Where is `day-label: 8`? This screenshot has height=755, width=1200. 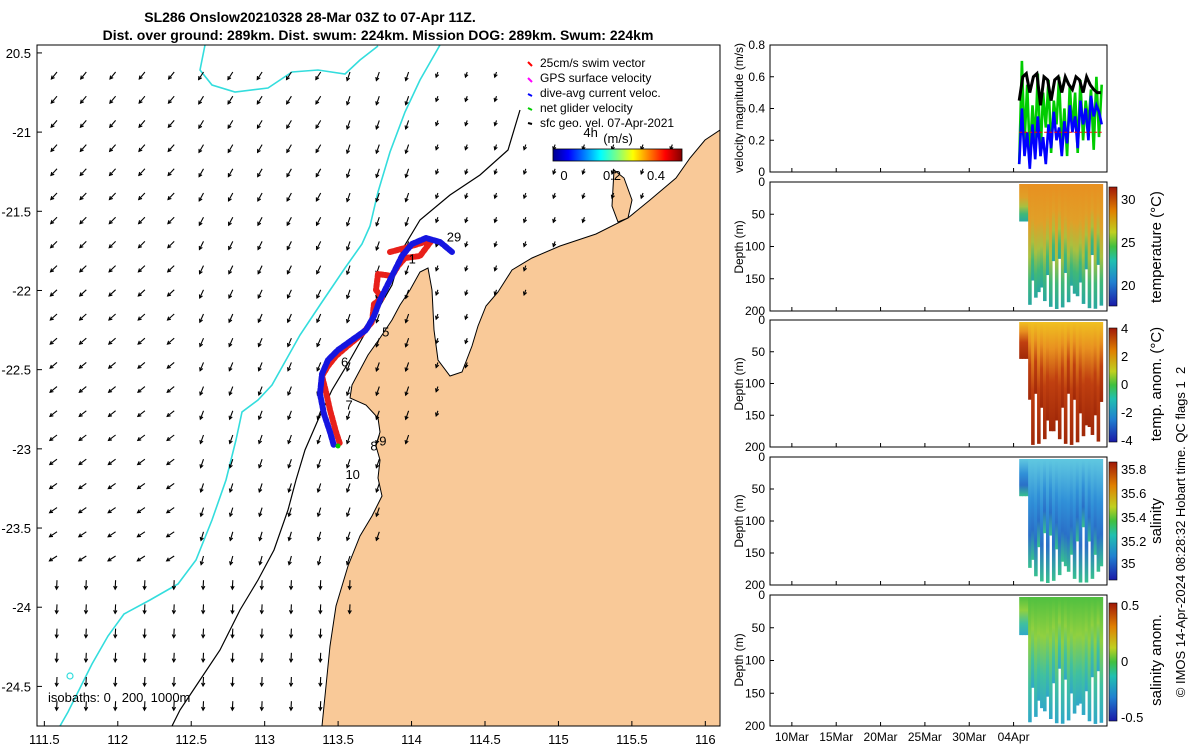
day-label: 8 is located at coordinates (373, 445).